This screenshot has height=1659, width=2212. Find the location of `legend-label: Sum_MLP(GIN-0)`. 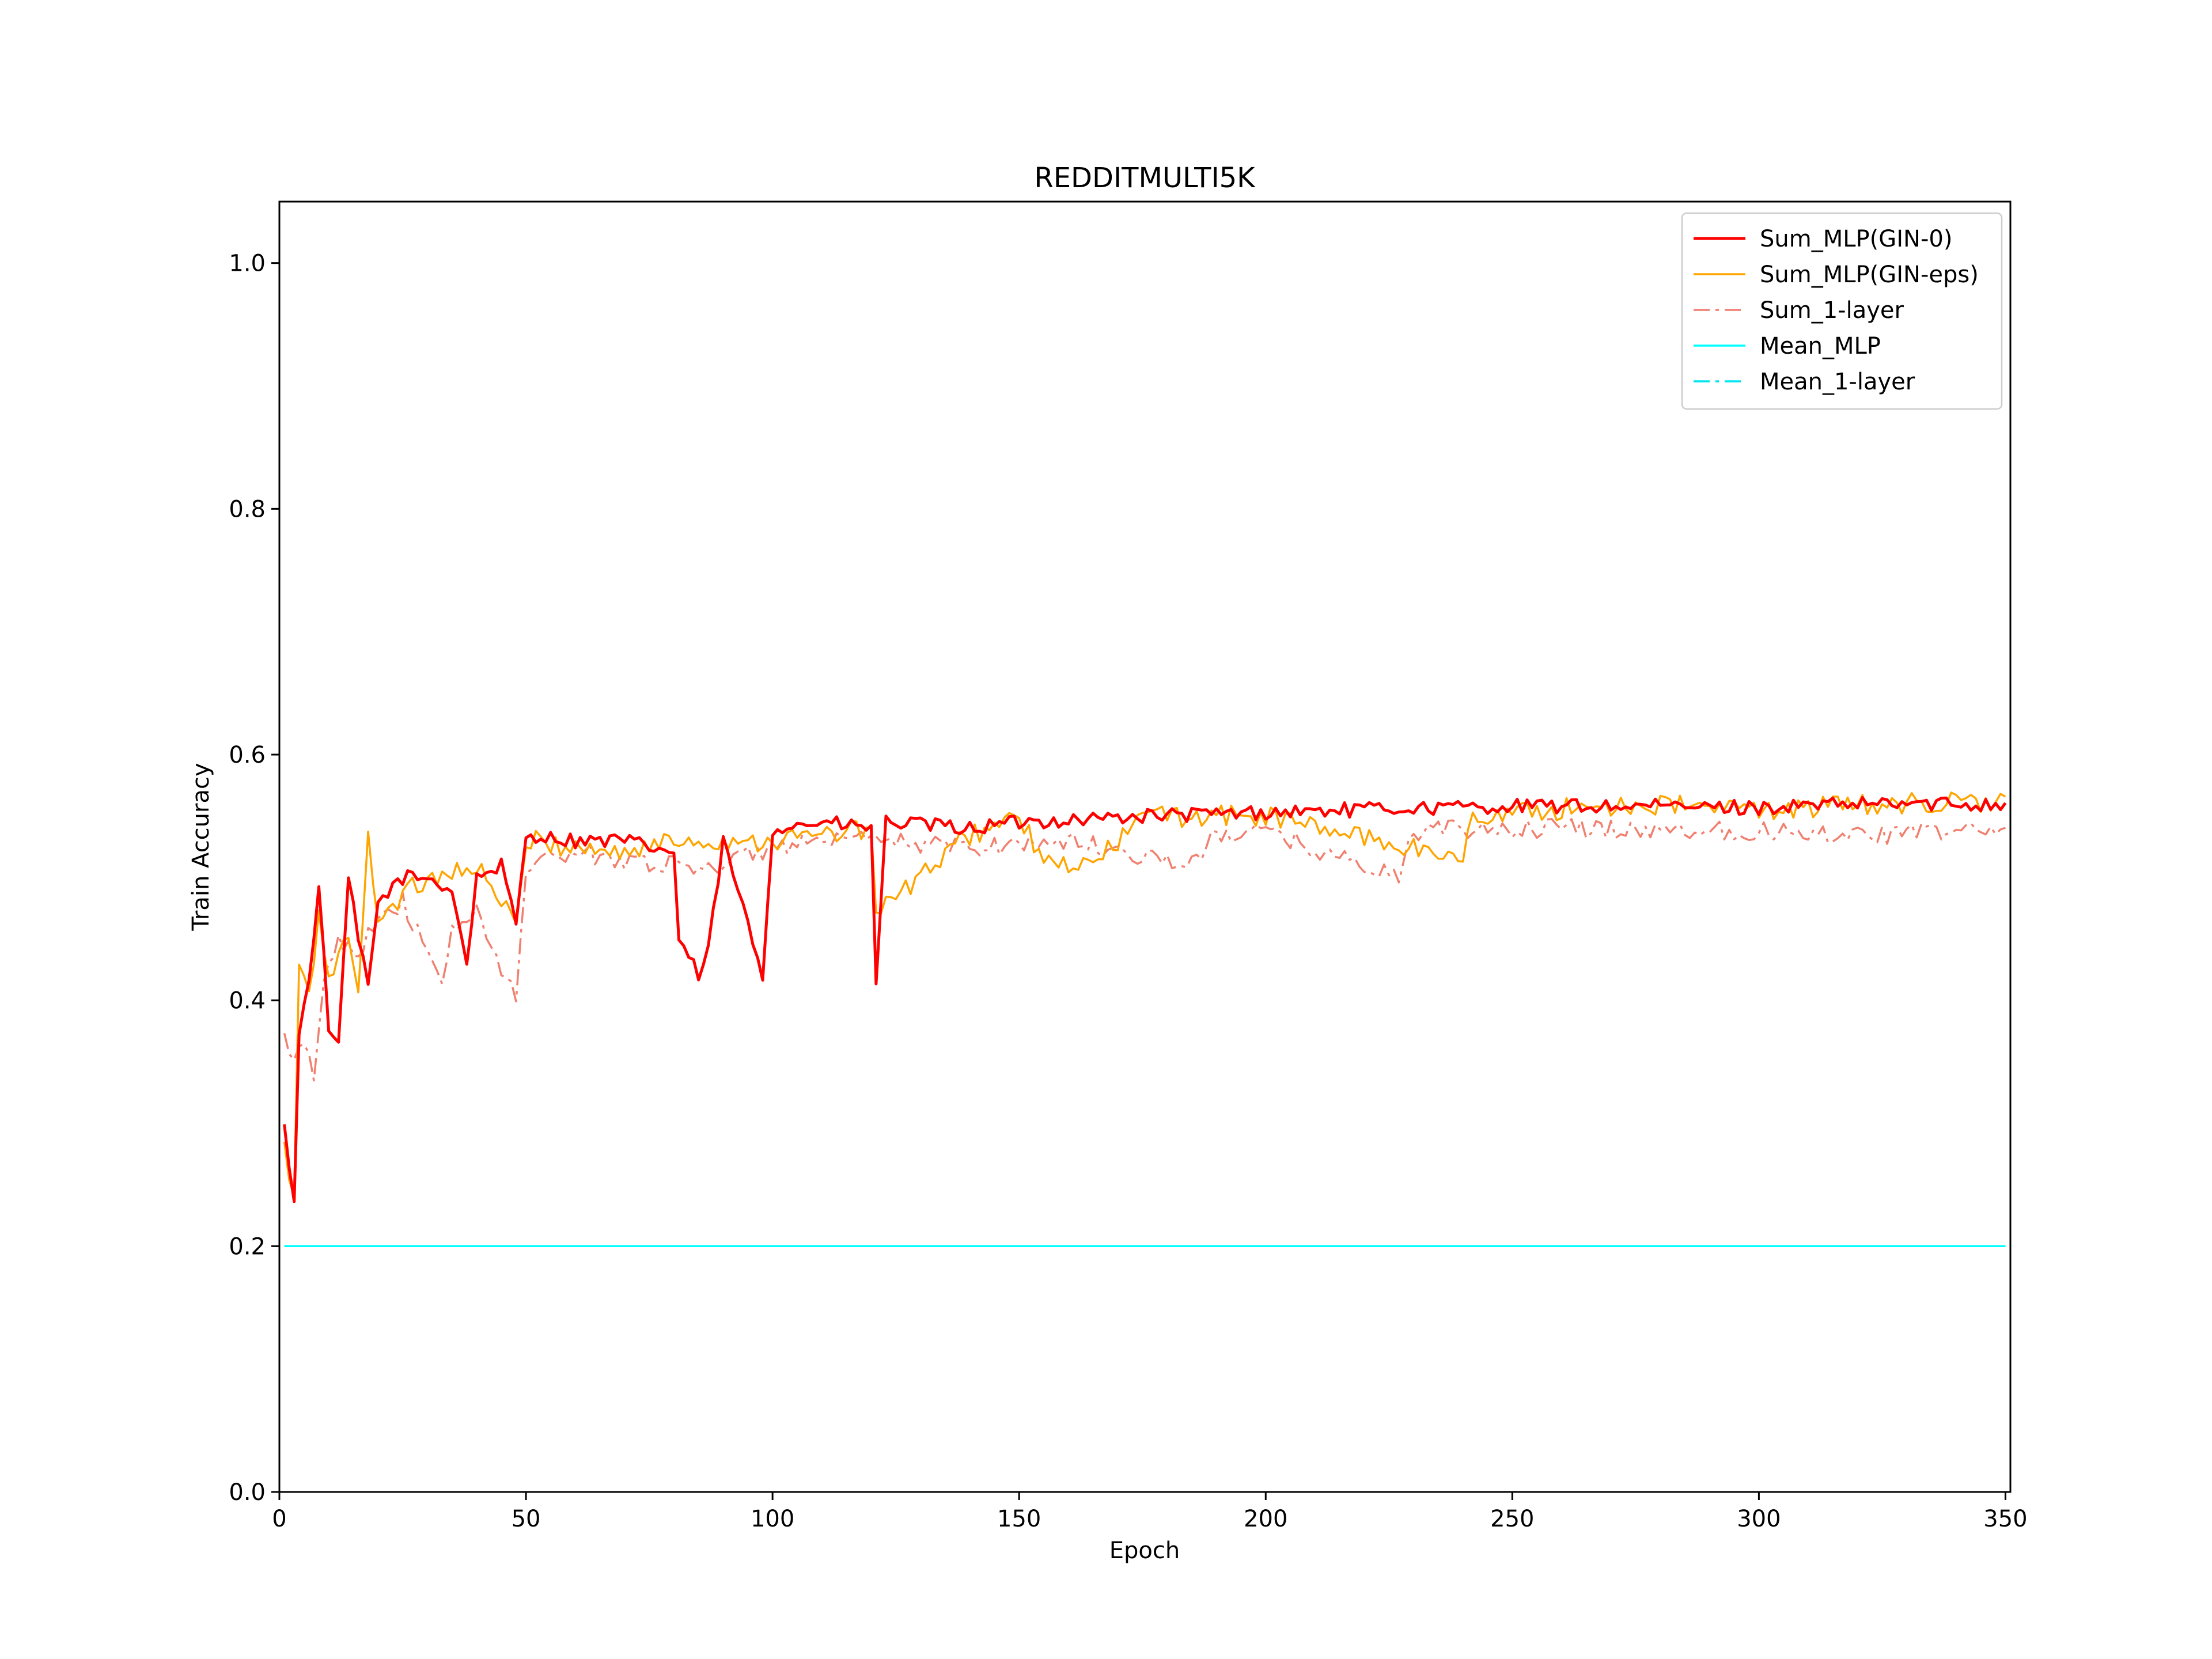

legend-label: Sum_MLP(GIN-0) is located at coordinates (1856, 239).